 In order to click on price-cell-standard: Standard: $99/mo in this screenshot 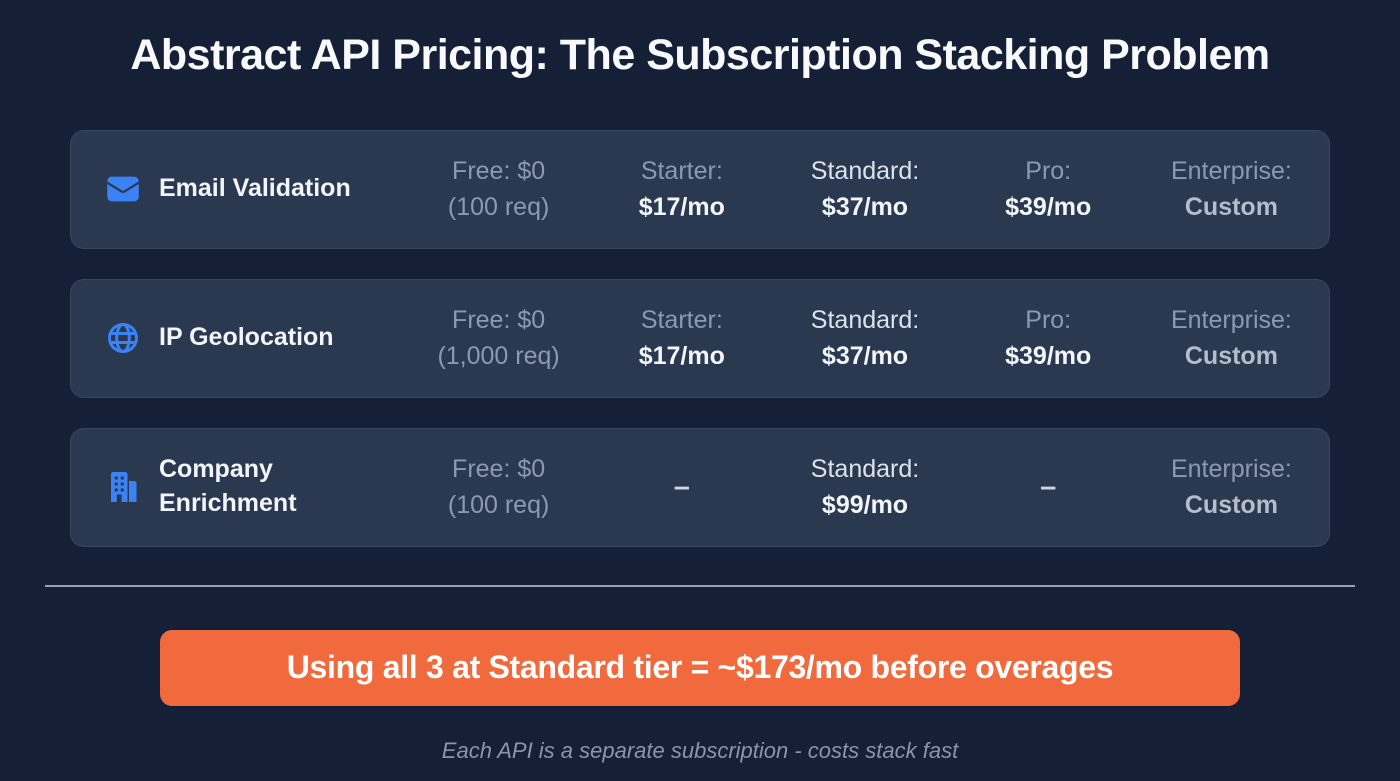, I will do `click(864, 487)`.